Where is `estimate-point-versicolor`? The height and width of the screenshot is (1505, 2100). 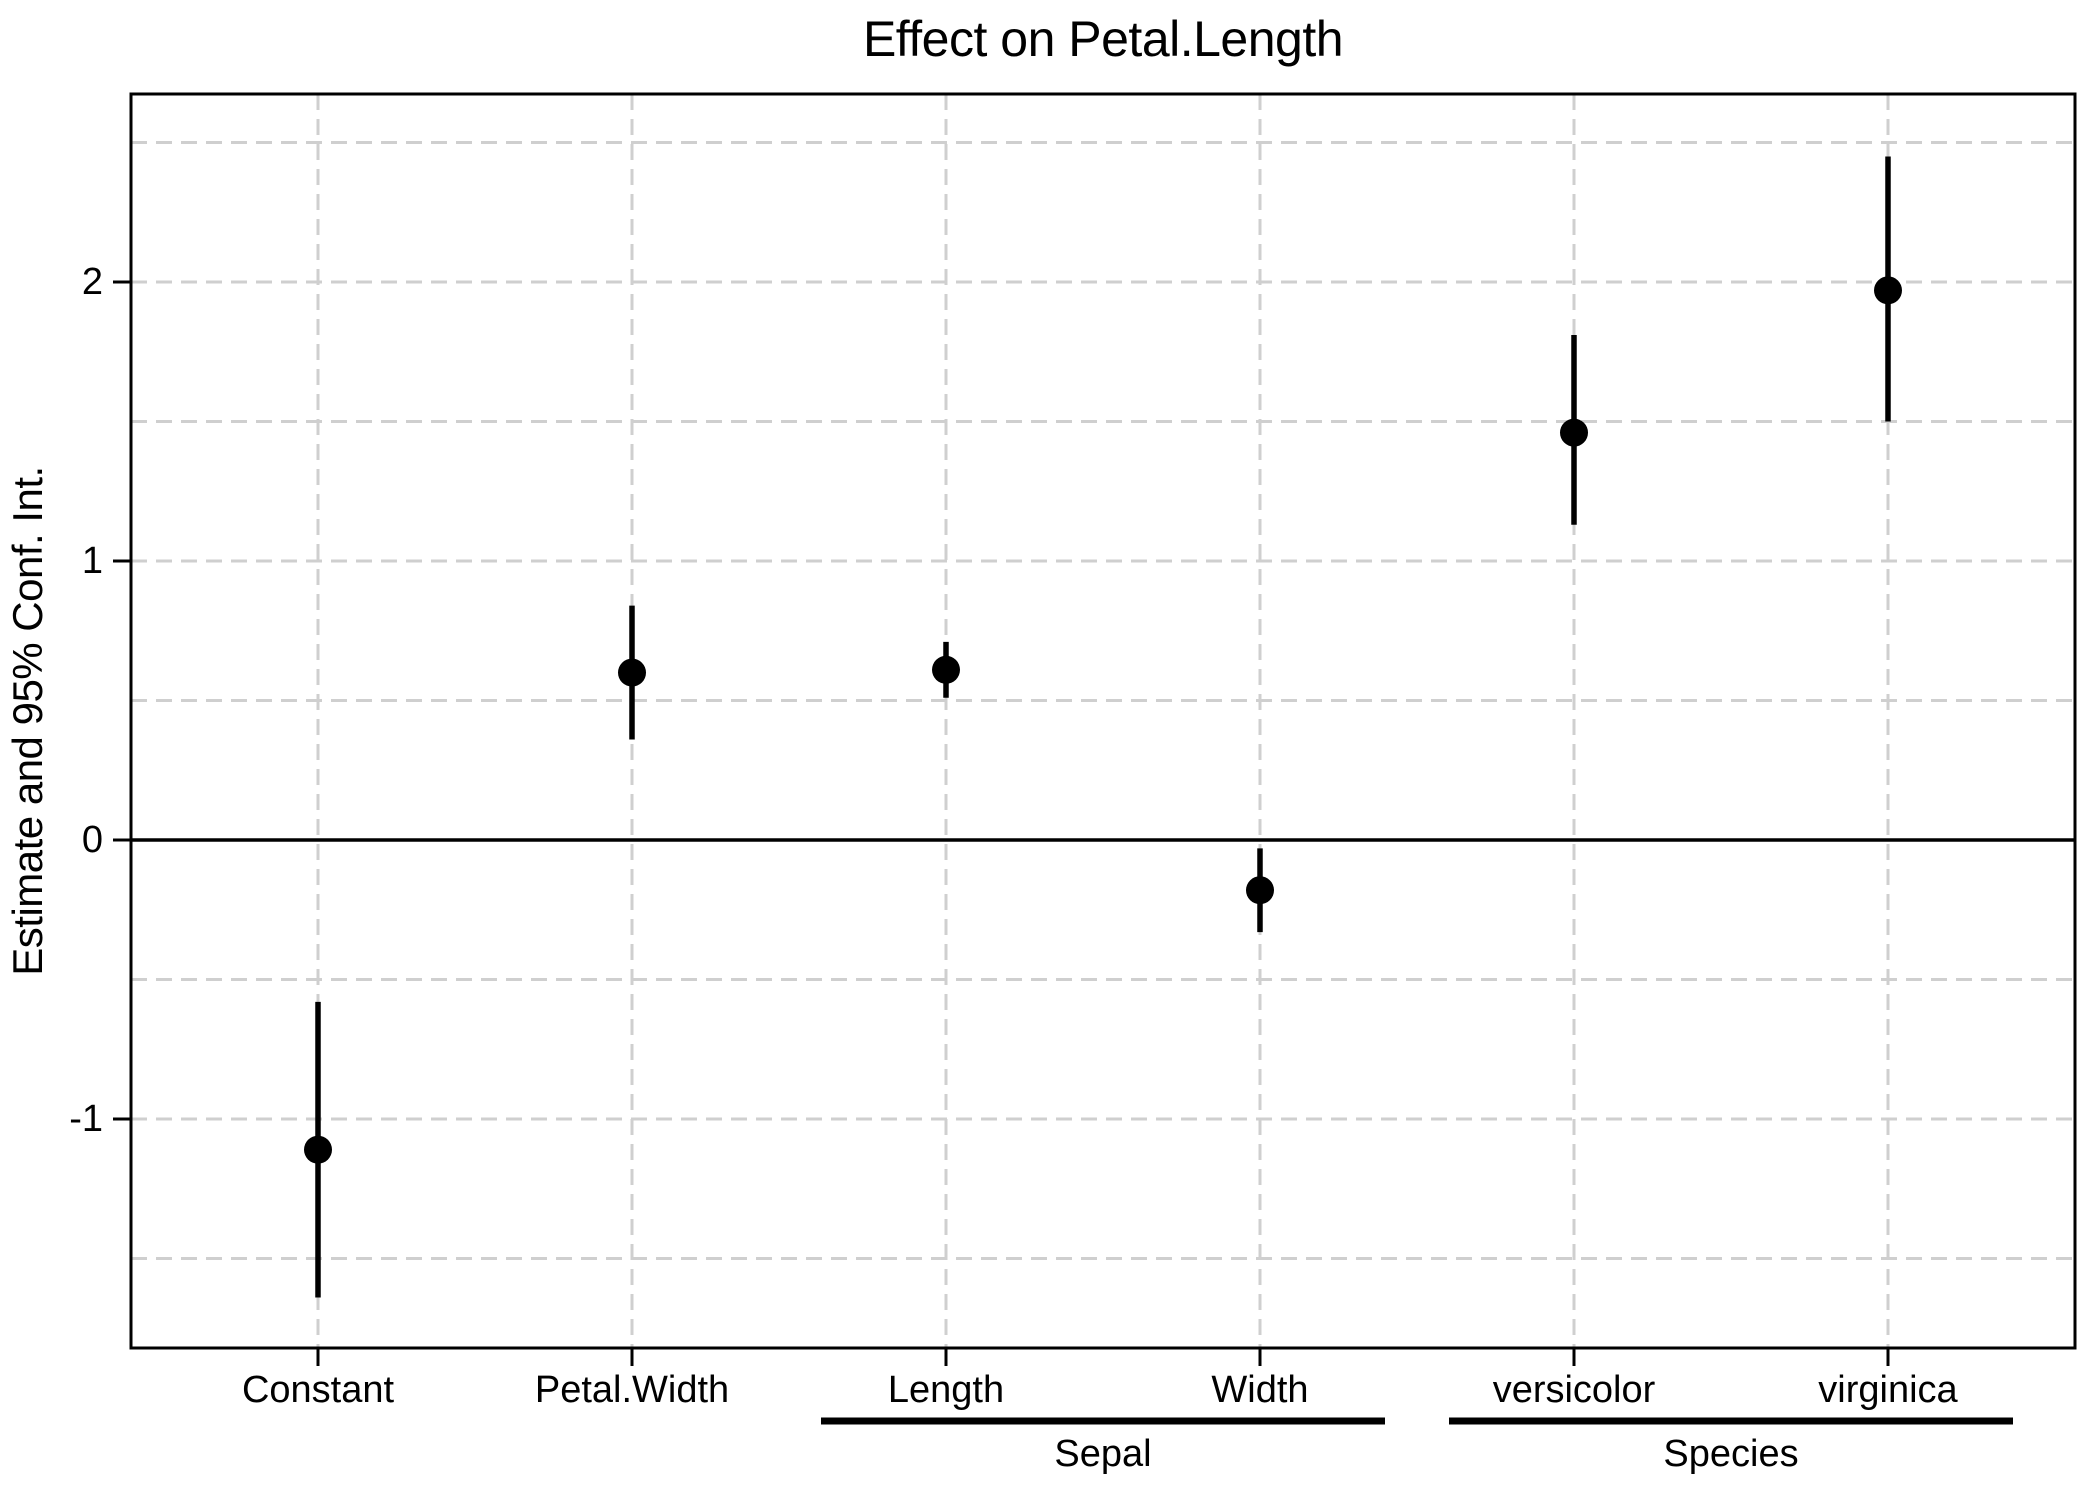 estimate-point-versicolor is located at coordinates (1574, 432).